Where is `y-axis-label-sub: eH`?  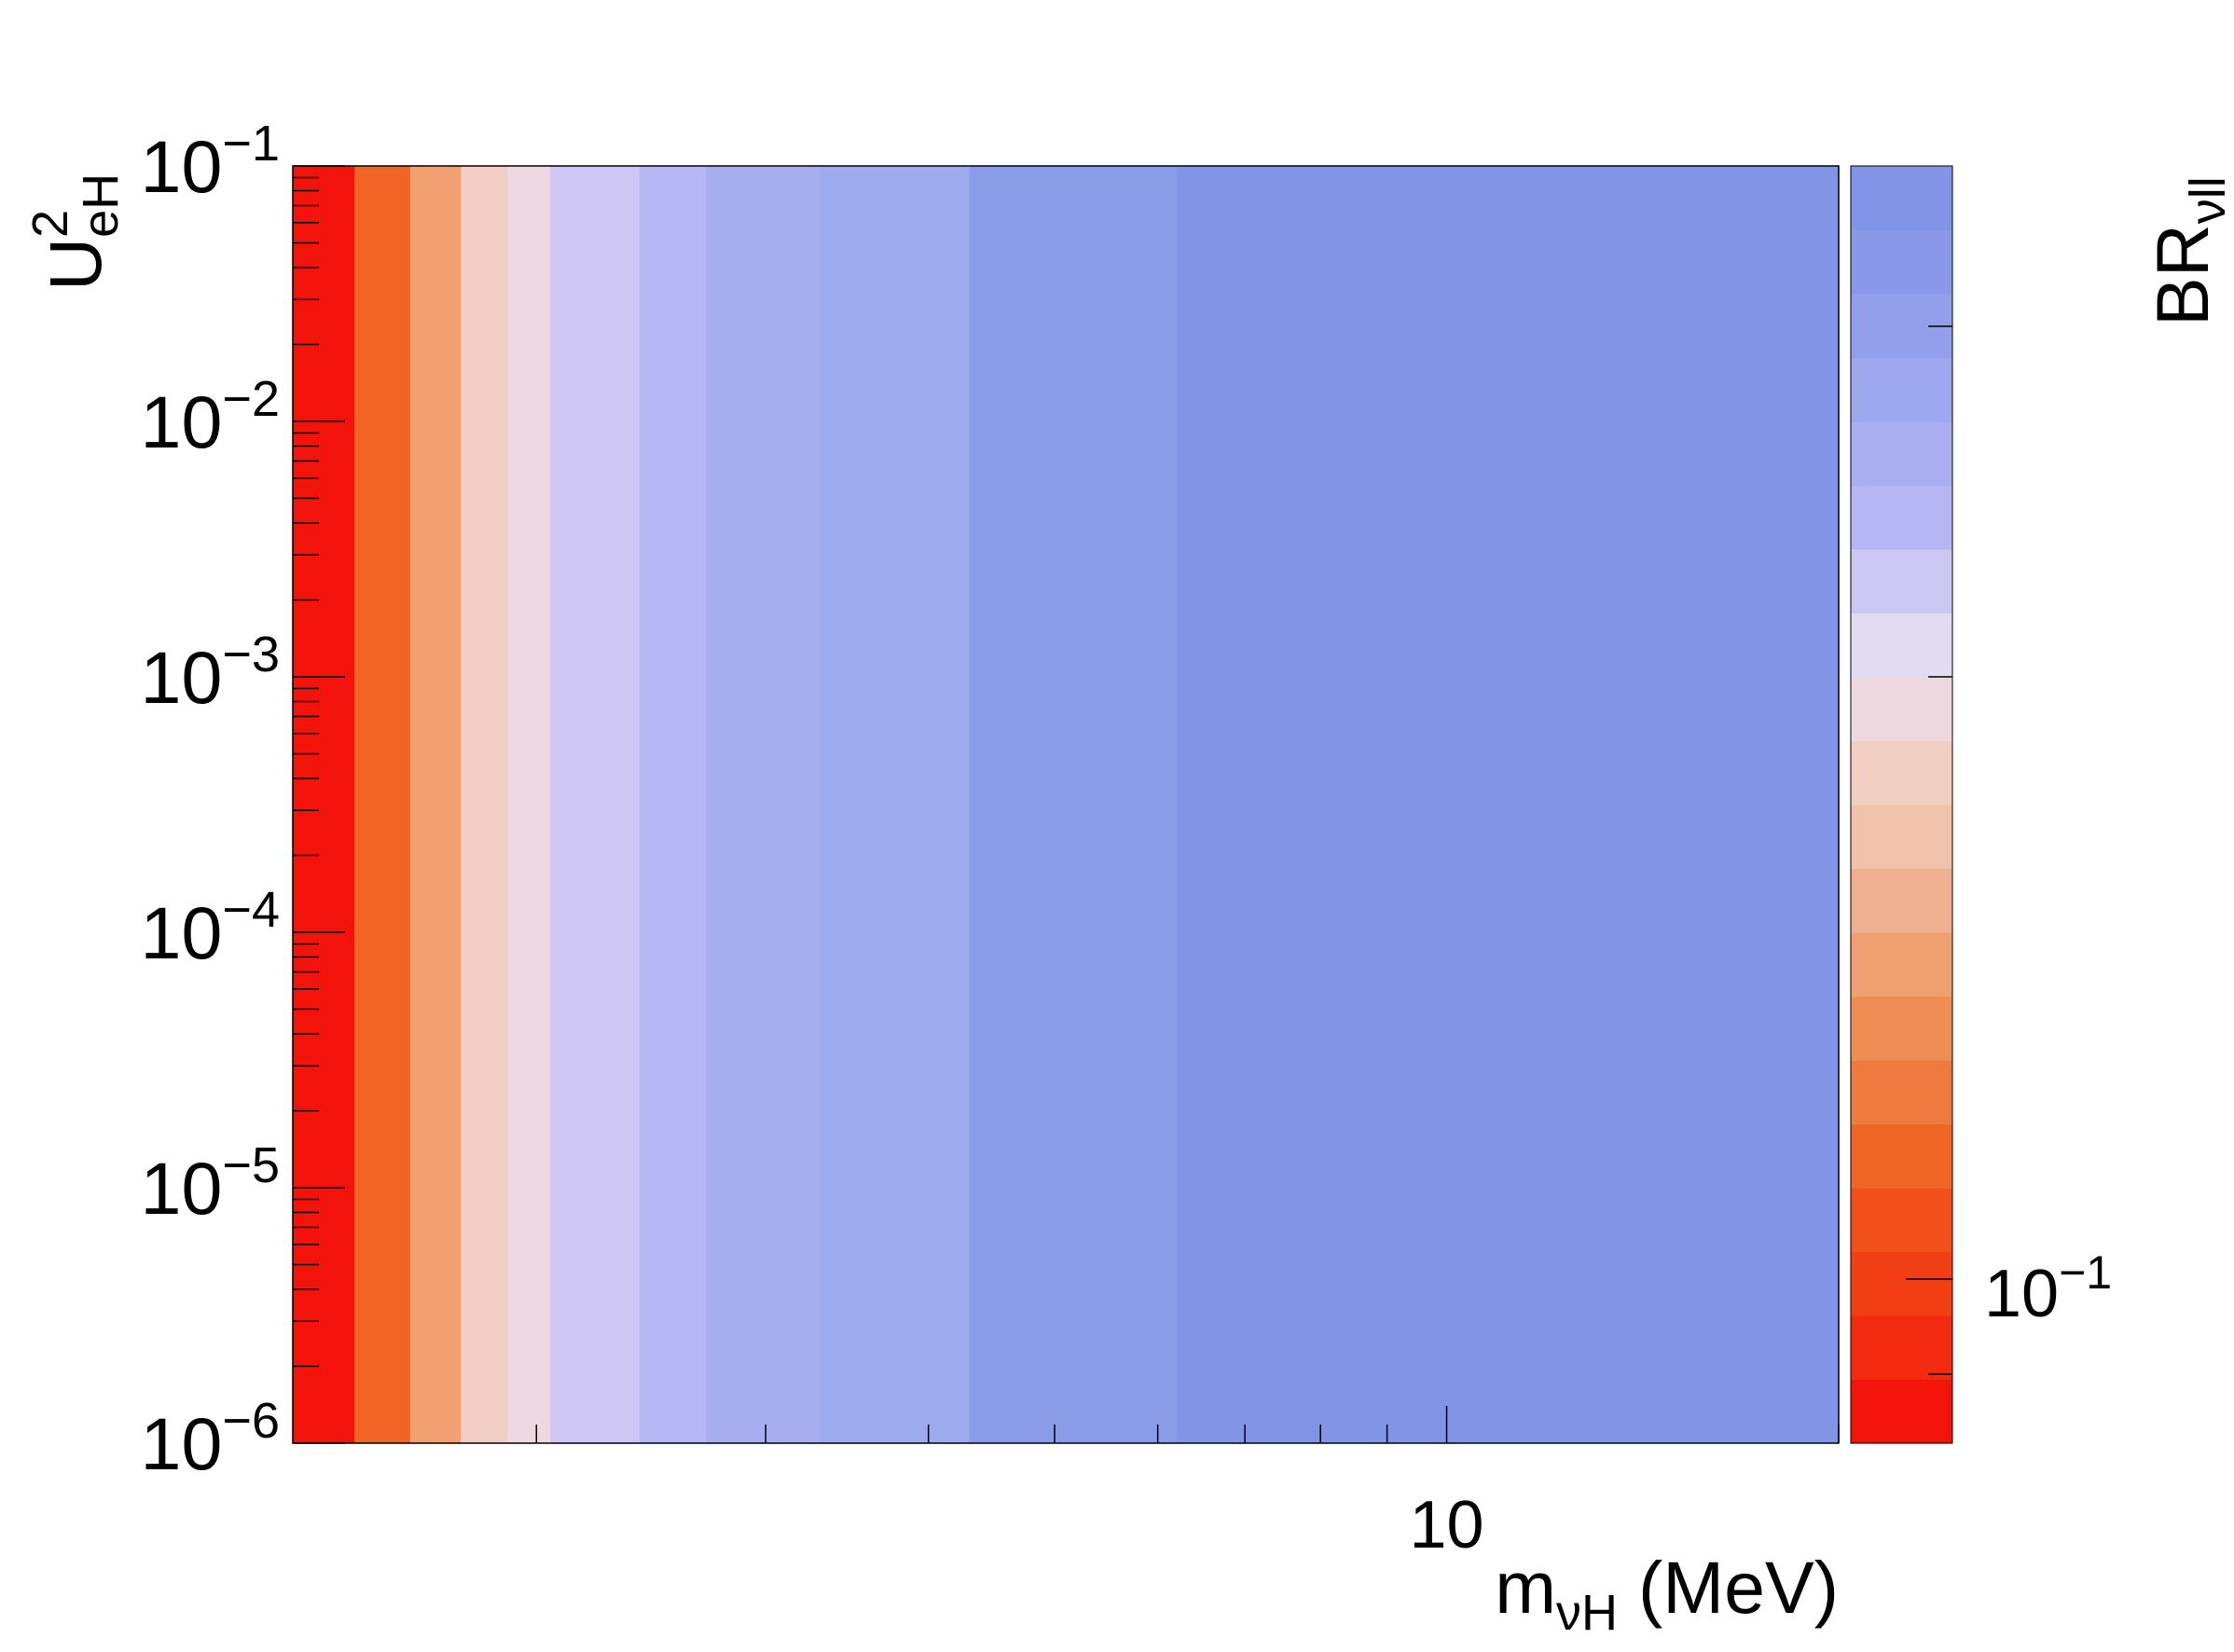 y-axis-label-sub: eH is located at coordinates (101, 206).